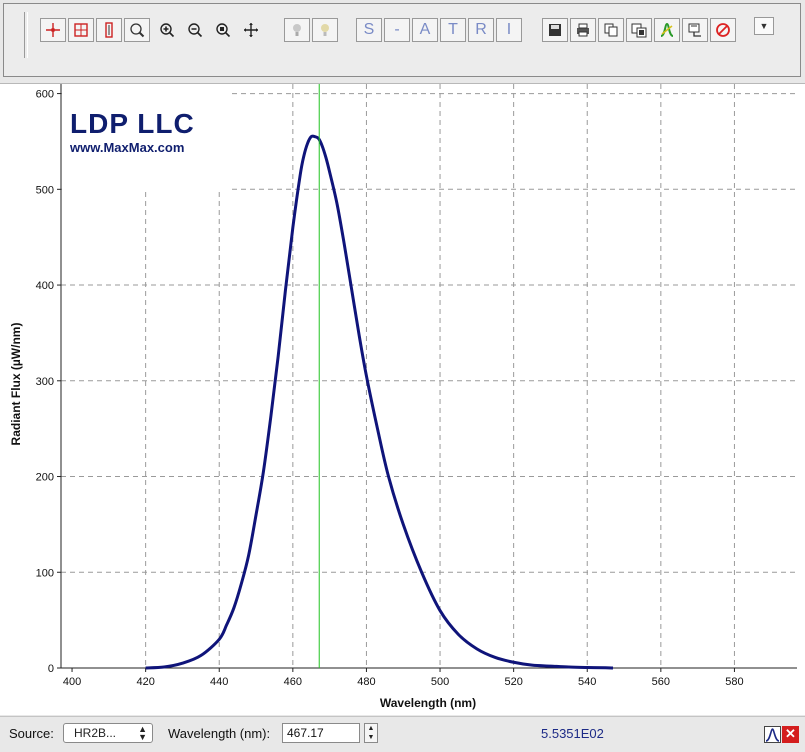  What do you see at coordinates (440, 682) in the screenshot?
I see `x-tick-label: 500` at bounding box center [440, 682].